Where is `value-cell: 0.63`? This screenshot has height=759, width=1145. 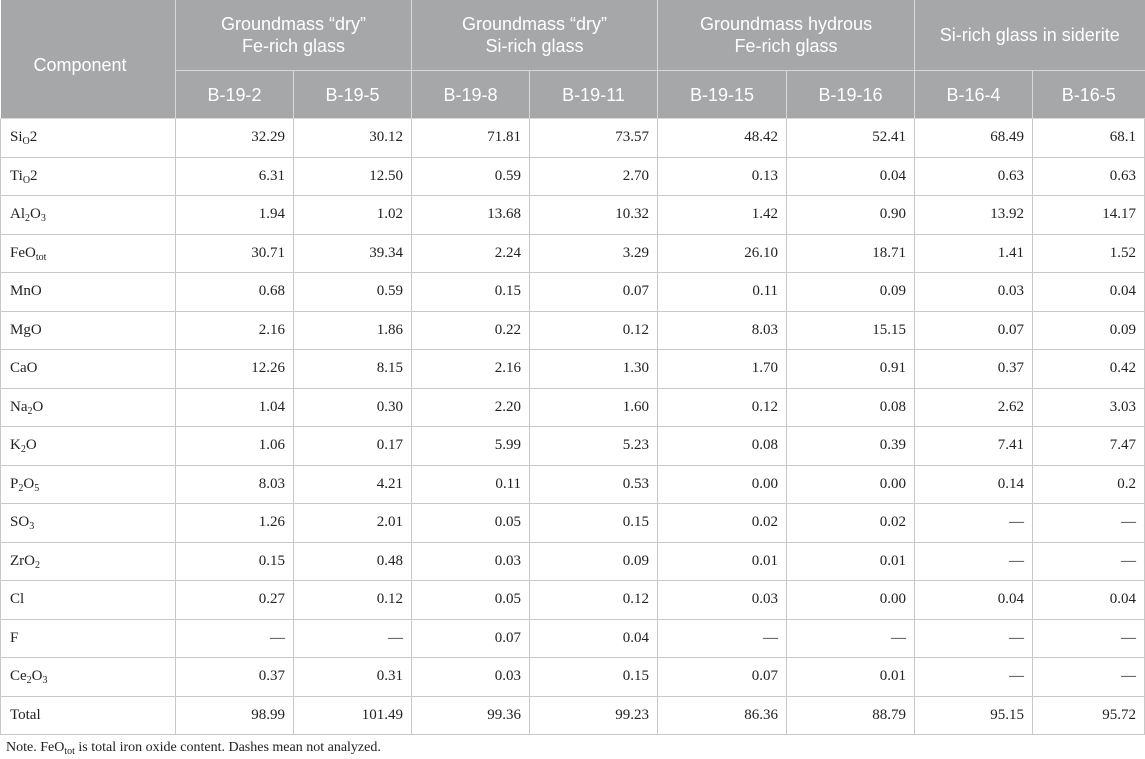
value-cell: 0.63 is located at coordinates (1088, 176).